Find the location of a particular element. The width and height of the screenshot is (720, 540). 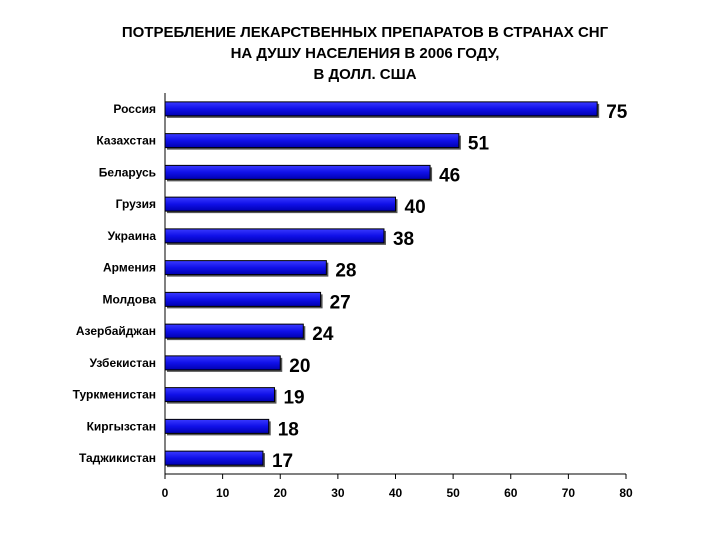

x-tick-label: 70 is located at coordinates (569, 493).